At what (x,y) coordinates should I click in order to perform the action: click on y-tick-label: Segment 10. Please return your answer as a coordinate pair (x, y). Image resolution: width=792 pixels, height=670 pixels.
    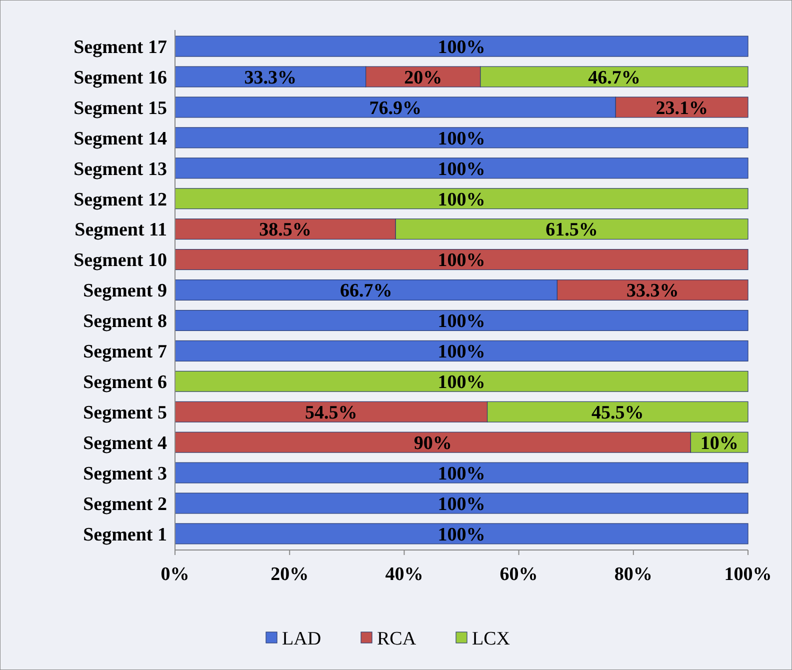
    Looking at the image, I should click on (120, 261).